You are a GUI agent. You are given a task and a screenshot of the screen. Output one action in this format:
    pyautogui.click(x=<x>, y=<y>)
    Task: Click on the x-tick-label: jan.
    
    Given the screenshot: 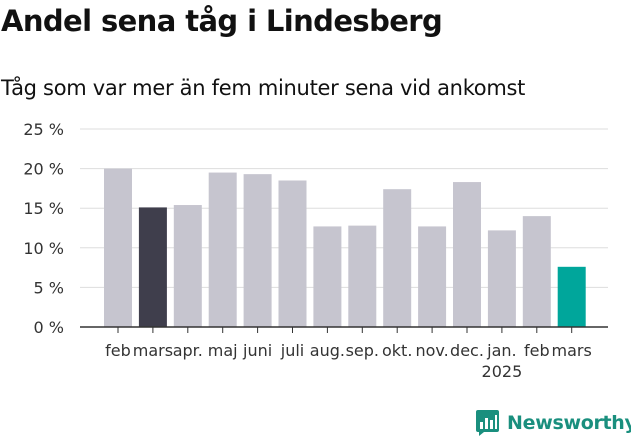 What is the action you would take?
    pyautogui.click(x=501, y=350)
    